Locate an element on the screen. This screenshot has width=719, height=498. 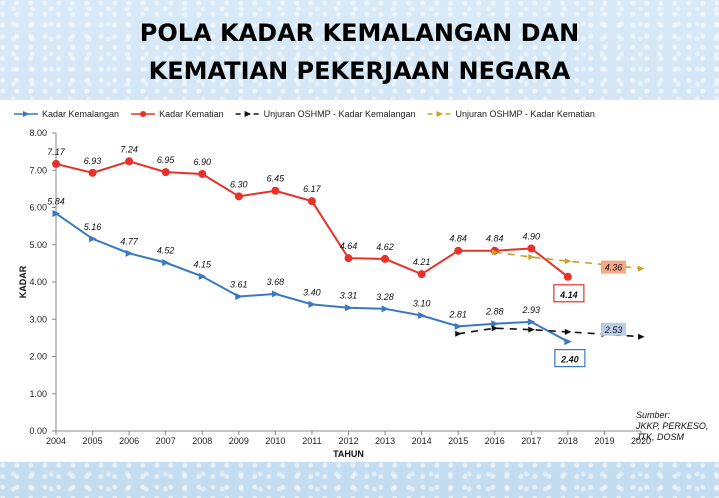
x-tick-label: 2014 is located at coordinates (422, 441).